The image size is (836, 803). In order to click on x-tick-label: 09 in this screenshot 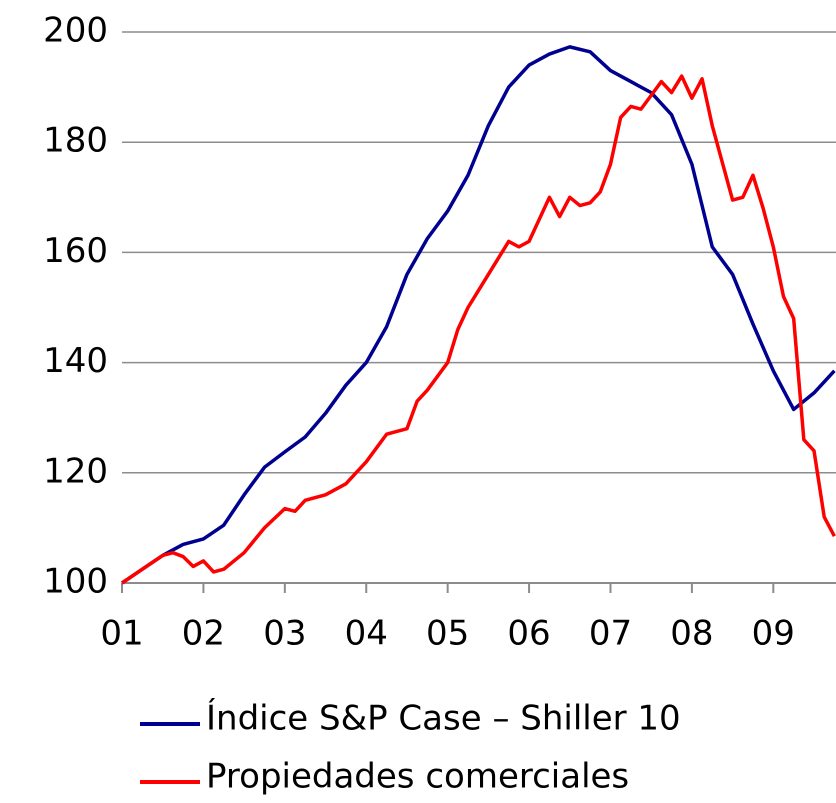, I will do `click(773, 634)`.